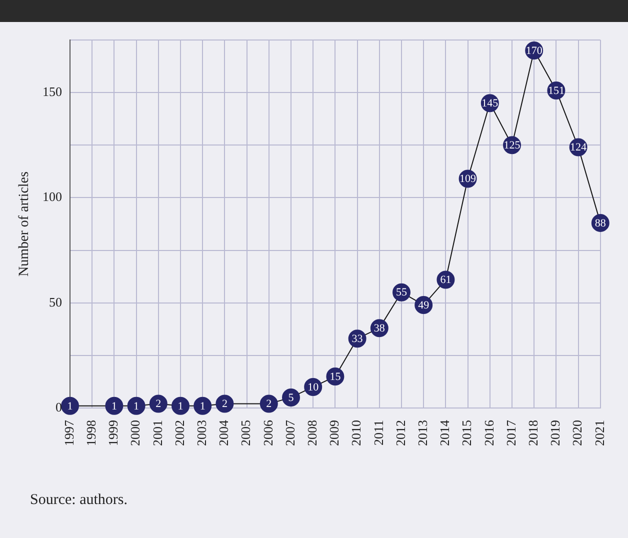  What do you see at coordinates (356, 433) in the screenshot?
I see `x-tick-label: 2010` at bounding box center [356, 433].